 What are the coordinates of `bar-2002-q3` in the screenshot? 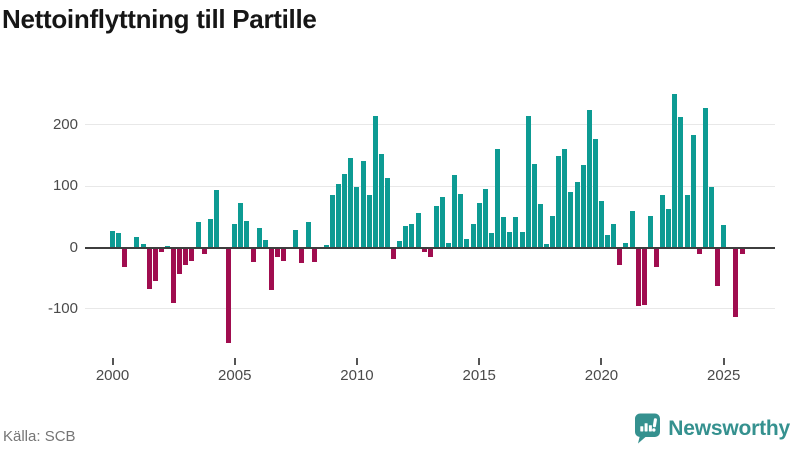 It's located at (174, 275).